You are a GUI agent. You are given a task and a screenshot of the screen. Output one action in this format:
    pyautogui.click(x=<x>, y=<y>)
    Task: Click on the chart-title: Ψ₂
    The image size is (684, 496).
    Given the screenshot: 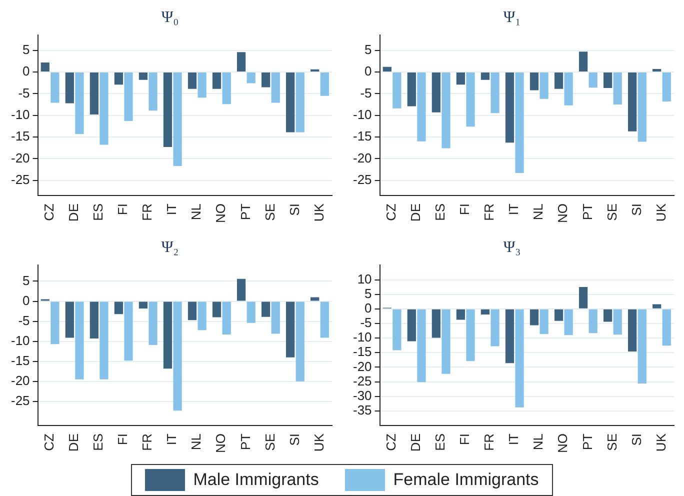 What is the action you would take?
    pyautogui.click(x=170, y=247)
    